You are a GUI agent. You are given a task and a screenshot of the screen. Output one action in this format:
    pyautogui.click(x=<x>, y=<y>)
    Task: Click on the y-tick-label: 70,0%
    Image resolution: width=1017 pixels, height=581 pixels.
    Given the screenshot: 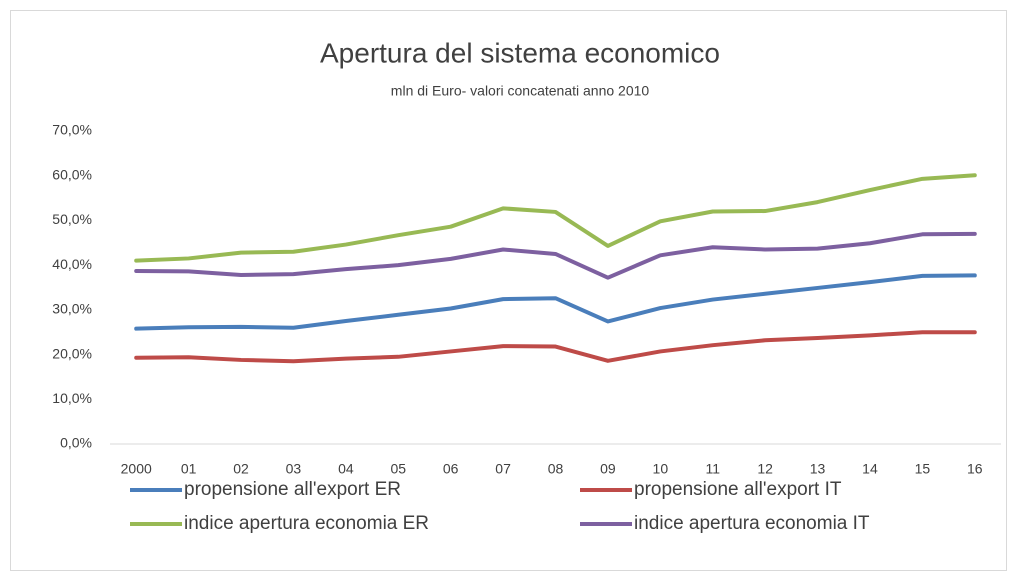 What is the action you would take?
    pyautogui.click(x=72, y=130)
    